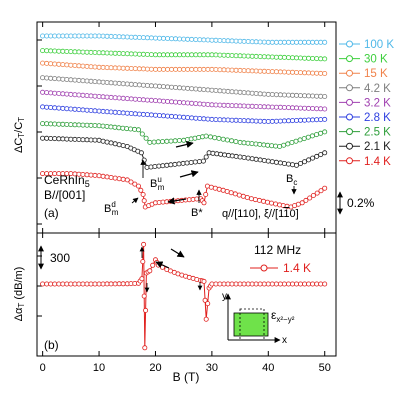 The image size is (415, 415). What do you see at coordinates (186, 377) in the screenshot?
I see `x-axis-label: B (T)` at bounding box center [186, 377].